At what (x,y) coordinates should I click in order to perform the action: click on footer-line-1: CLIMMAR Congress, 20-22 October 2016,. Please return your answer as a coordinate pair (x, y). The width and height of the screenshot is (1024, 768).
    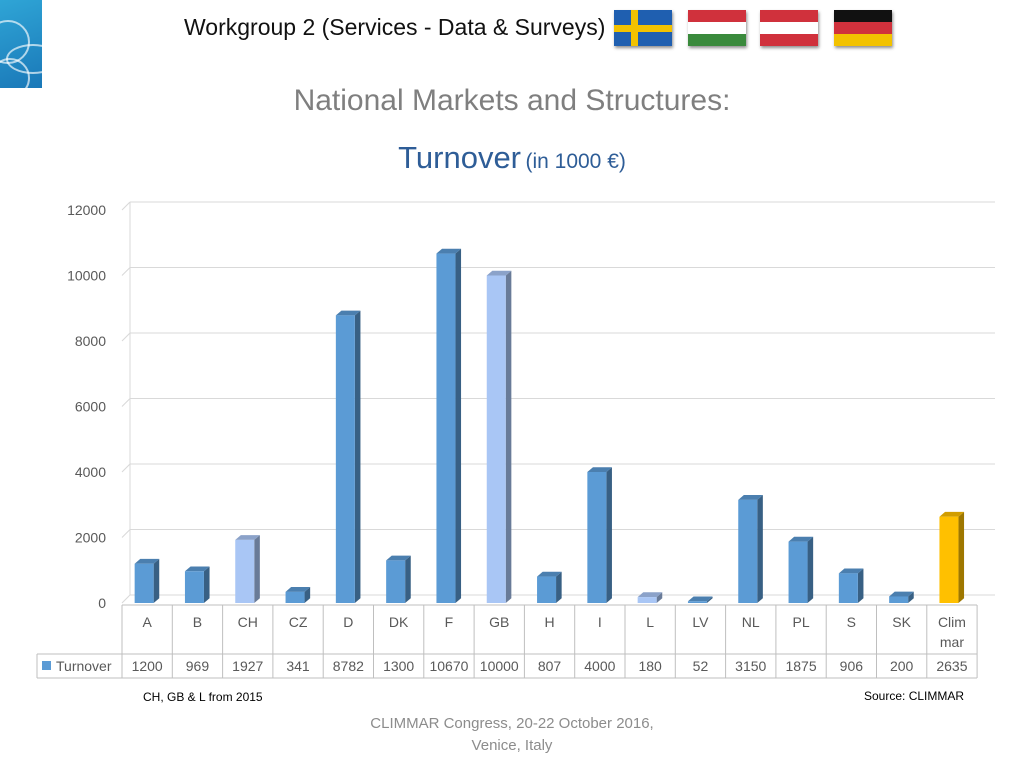
    Looking at the image, I should click on (512, 723).